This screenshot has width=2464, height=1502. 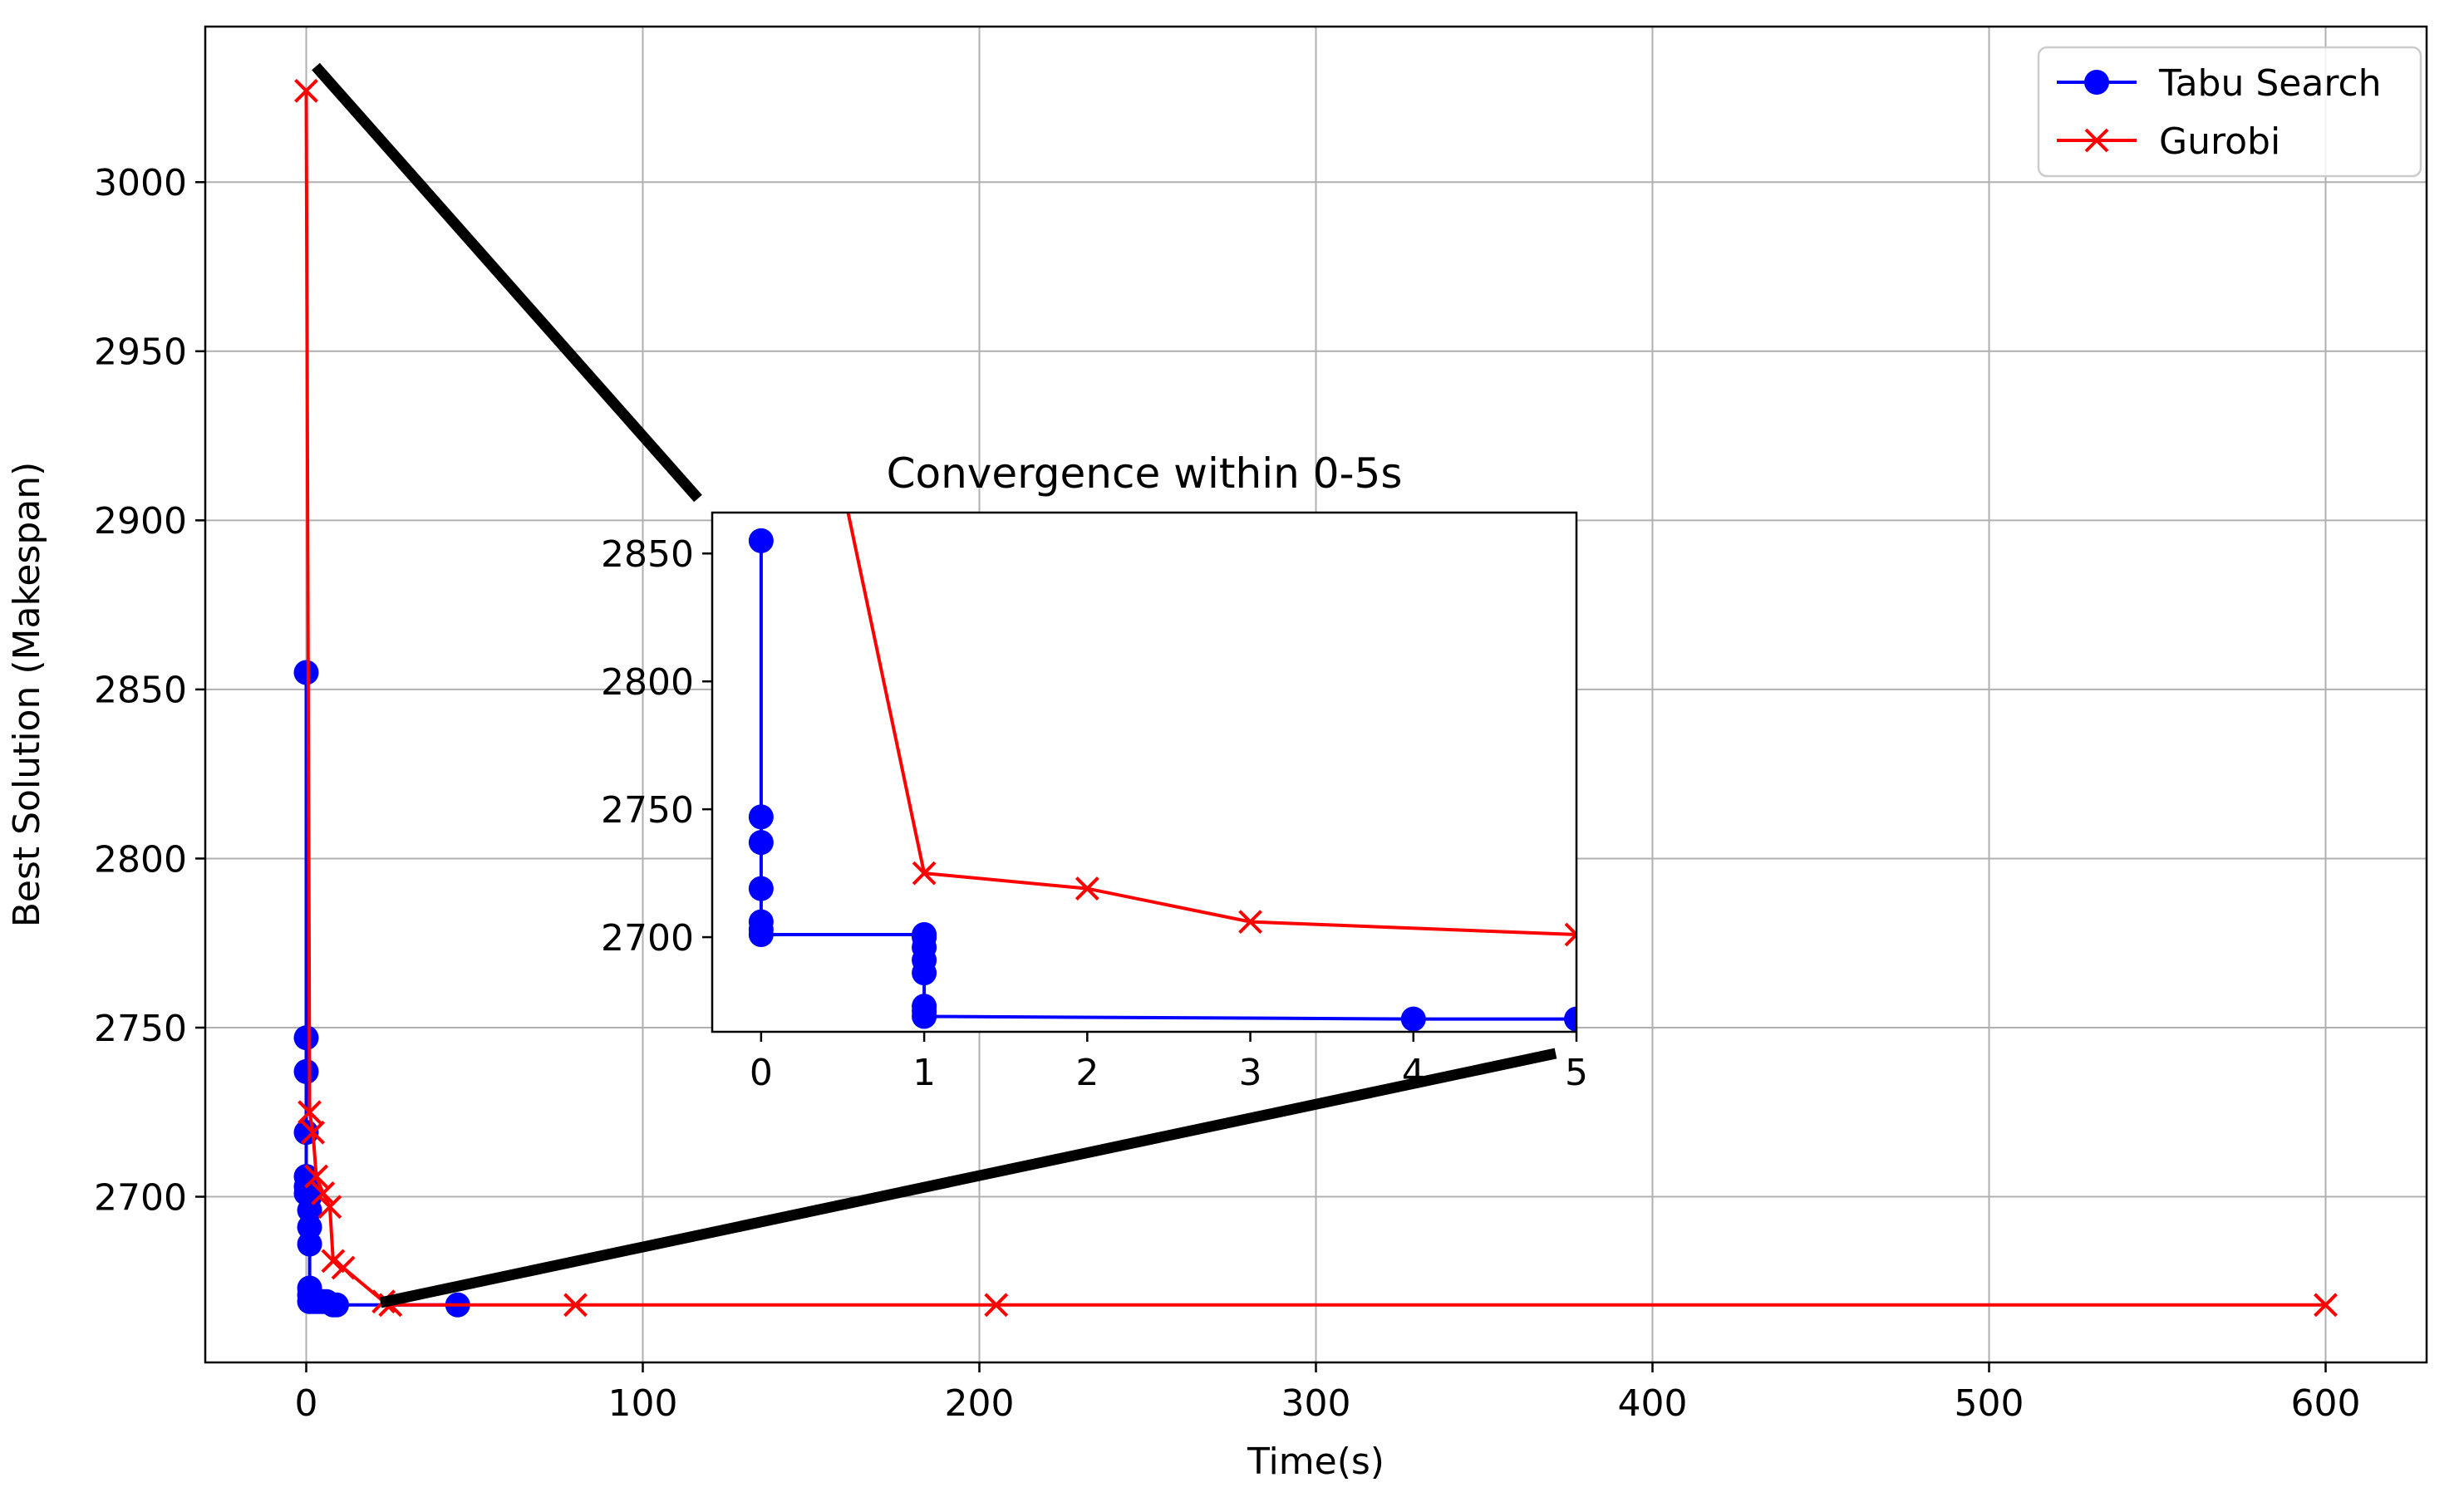 What do you see at coordinates (140, 521) in the screenshot?
I see `y-tick-label: 2900` at bounding box center [140, 521].